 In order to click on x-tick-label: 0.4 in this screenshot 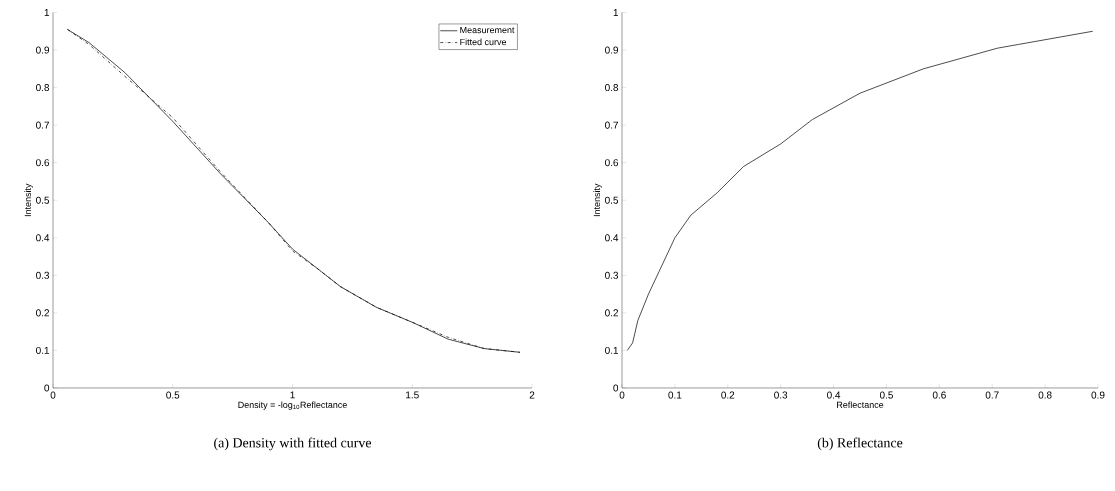, I will do `click(834, 395)`.